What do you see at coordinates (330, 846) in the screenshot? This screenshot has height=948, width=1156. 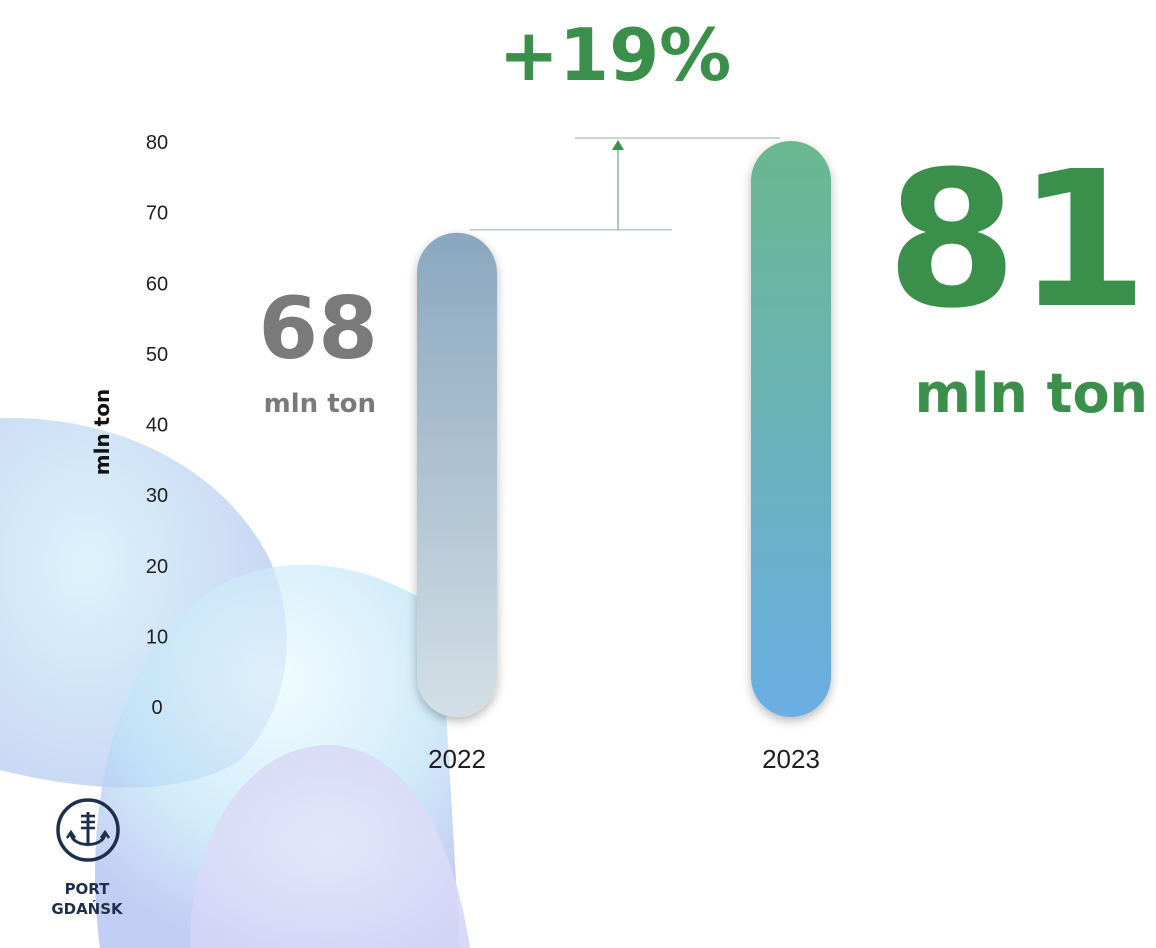 I see `background-blob-bottom` at bounding box center [330, 846].